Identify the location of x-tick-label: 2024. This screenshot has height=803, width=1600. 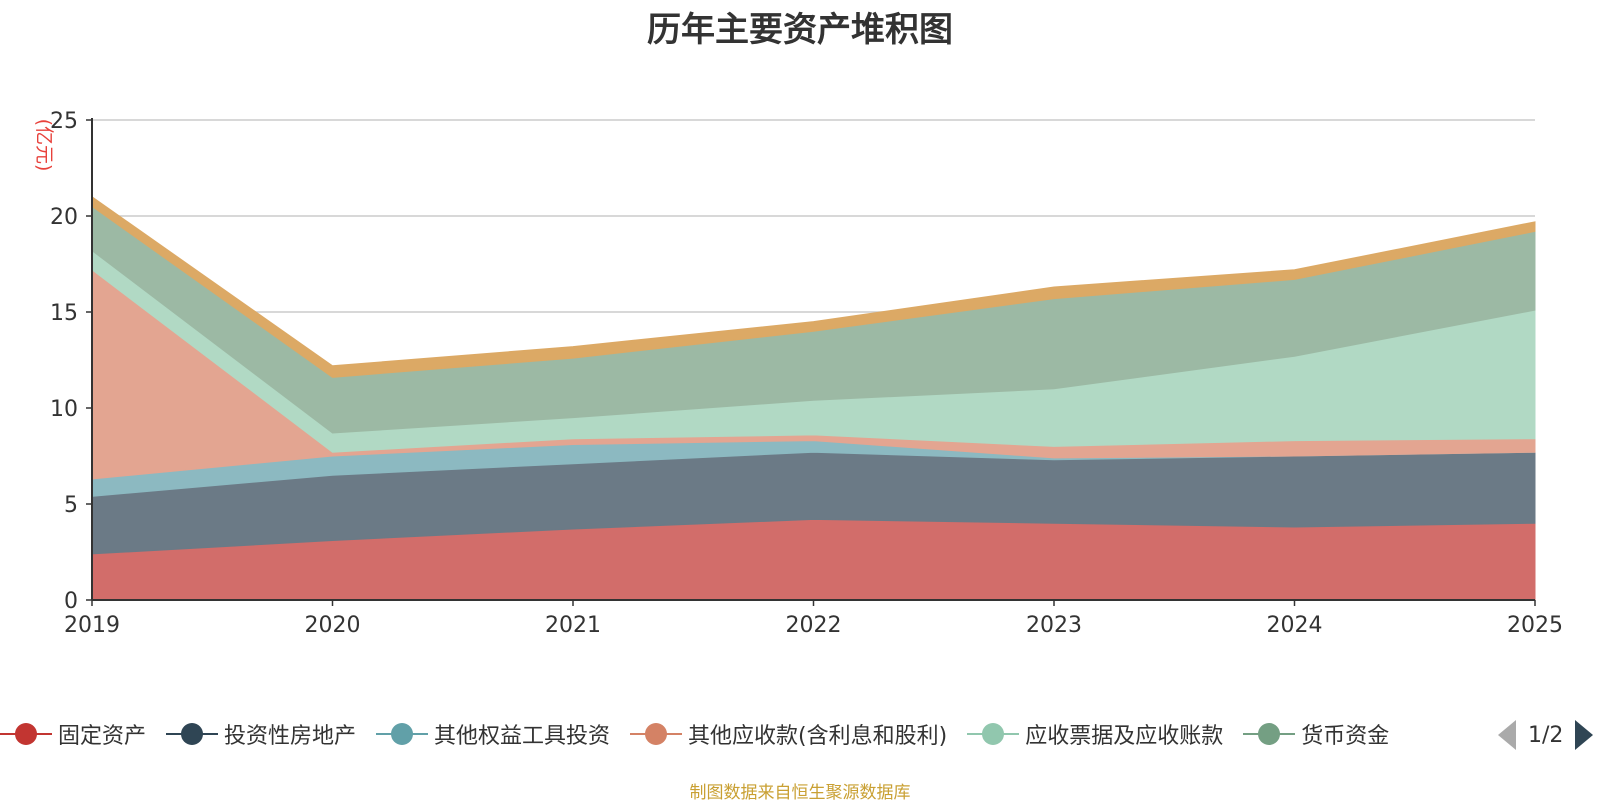
(1295, 625).